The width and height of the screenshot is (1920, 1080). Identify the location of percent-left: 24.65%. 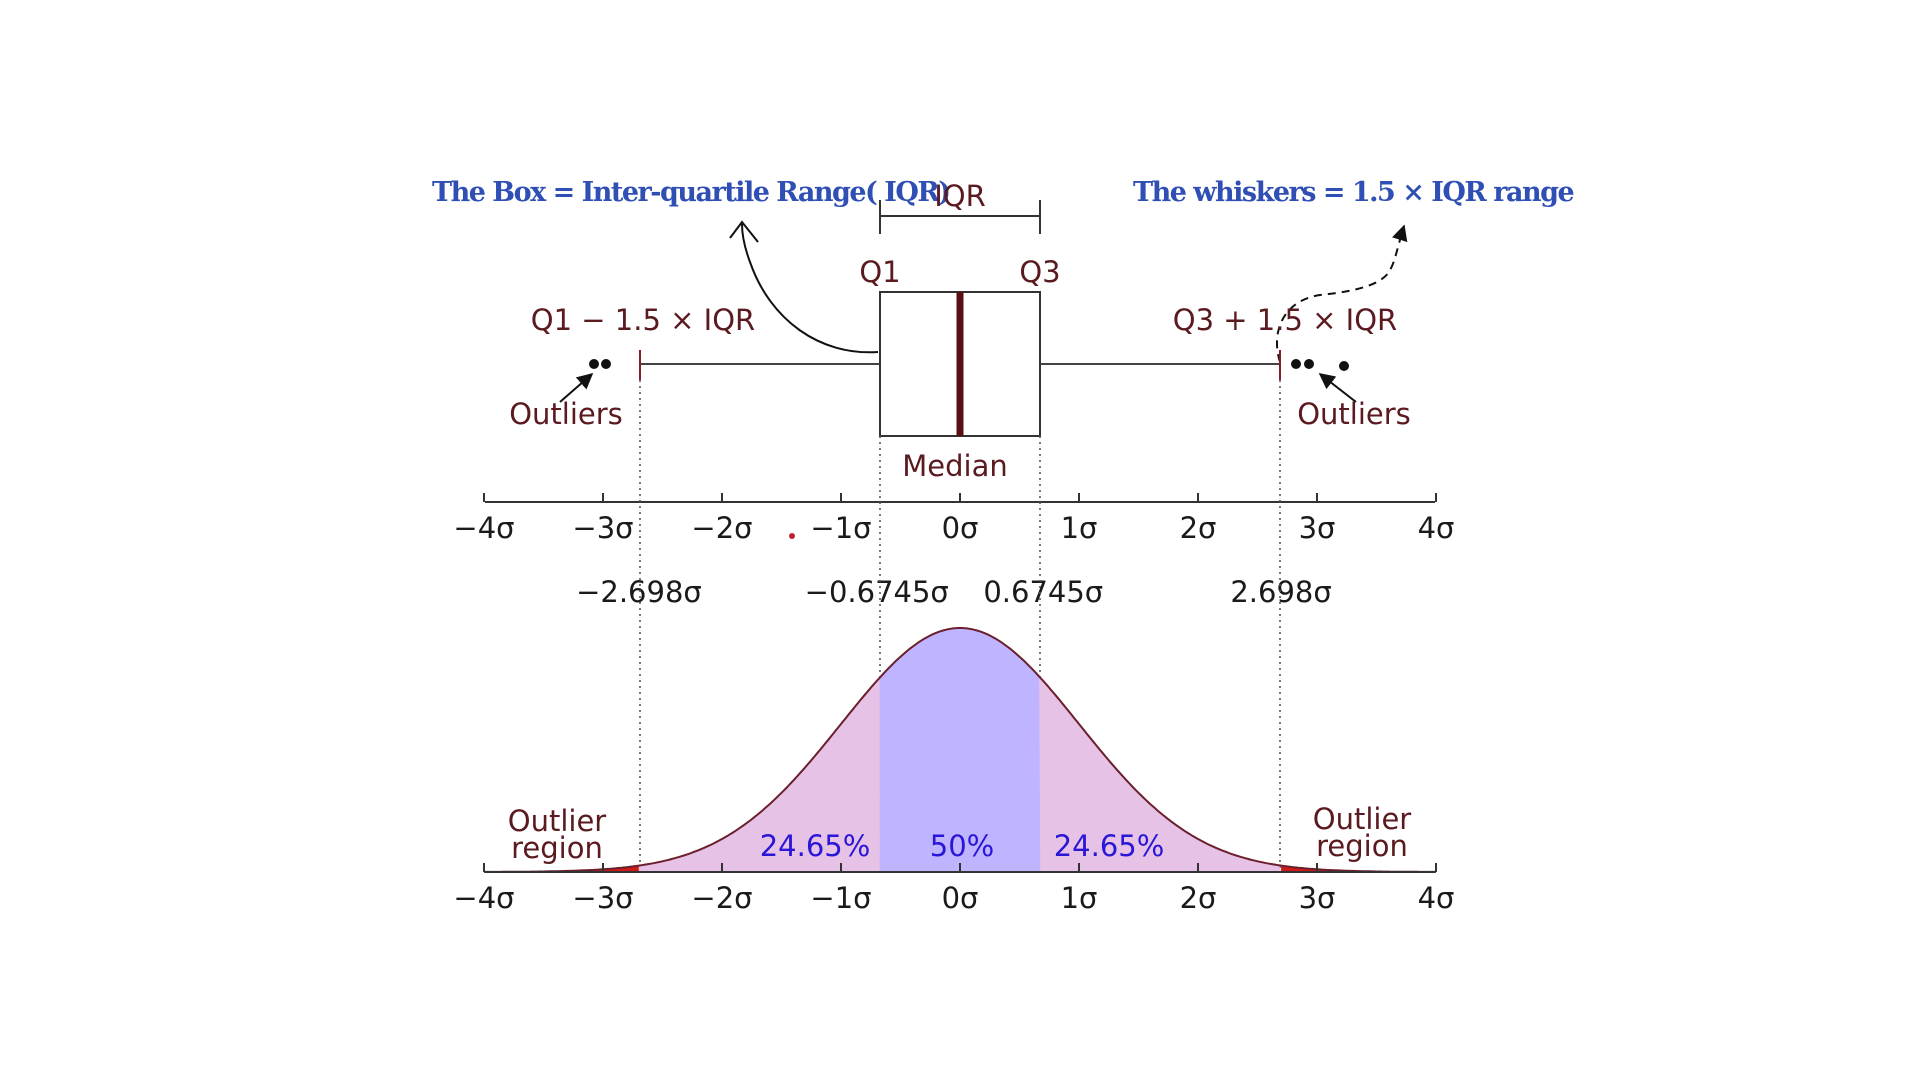
(815, 846).